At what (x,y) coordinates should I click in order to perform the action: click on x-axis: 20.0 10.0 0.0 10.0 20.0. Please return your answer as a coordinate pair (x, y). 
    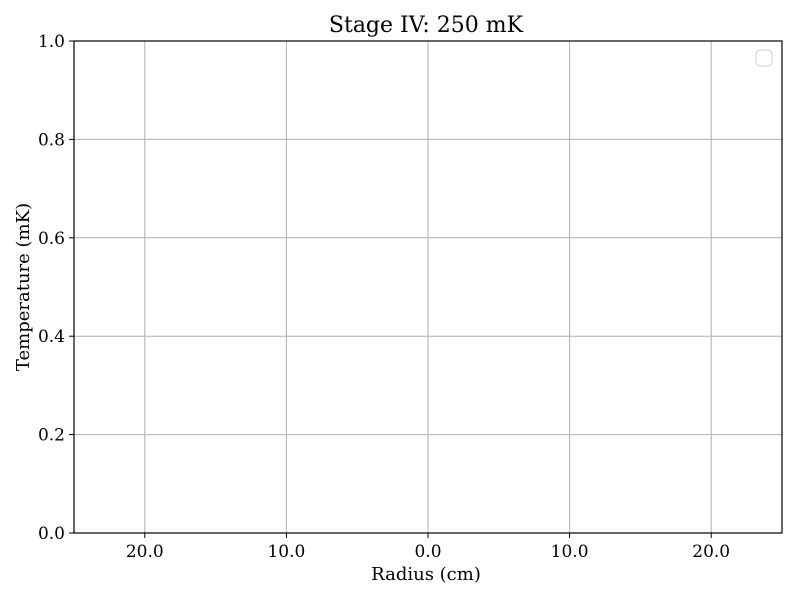
    Looking at the image, I should click on (428, 547).